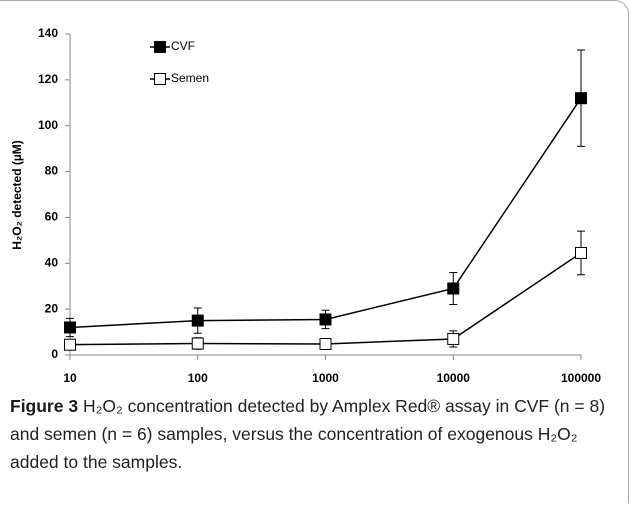 This screenshot has height=505, width=631. Describe the element at coordinates (581, 378) in the screenshot. I see `x-tick-label: 100000` at that location.